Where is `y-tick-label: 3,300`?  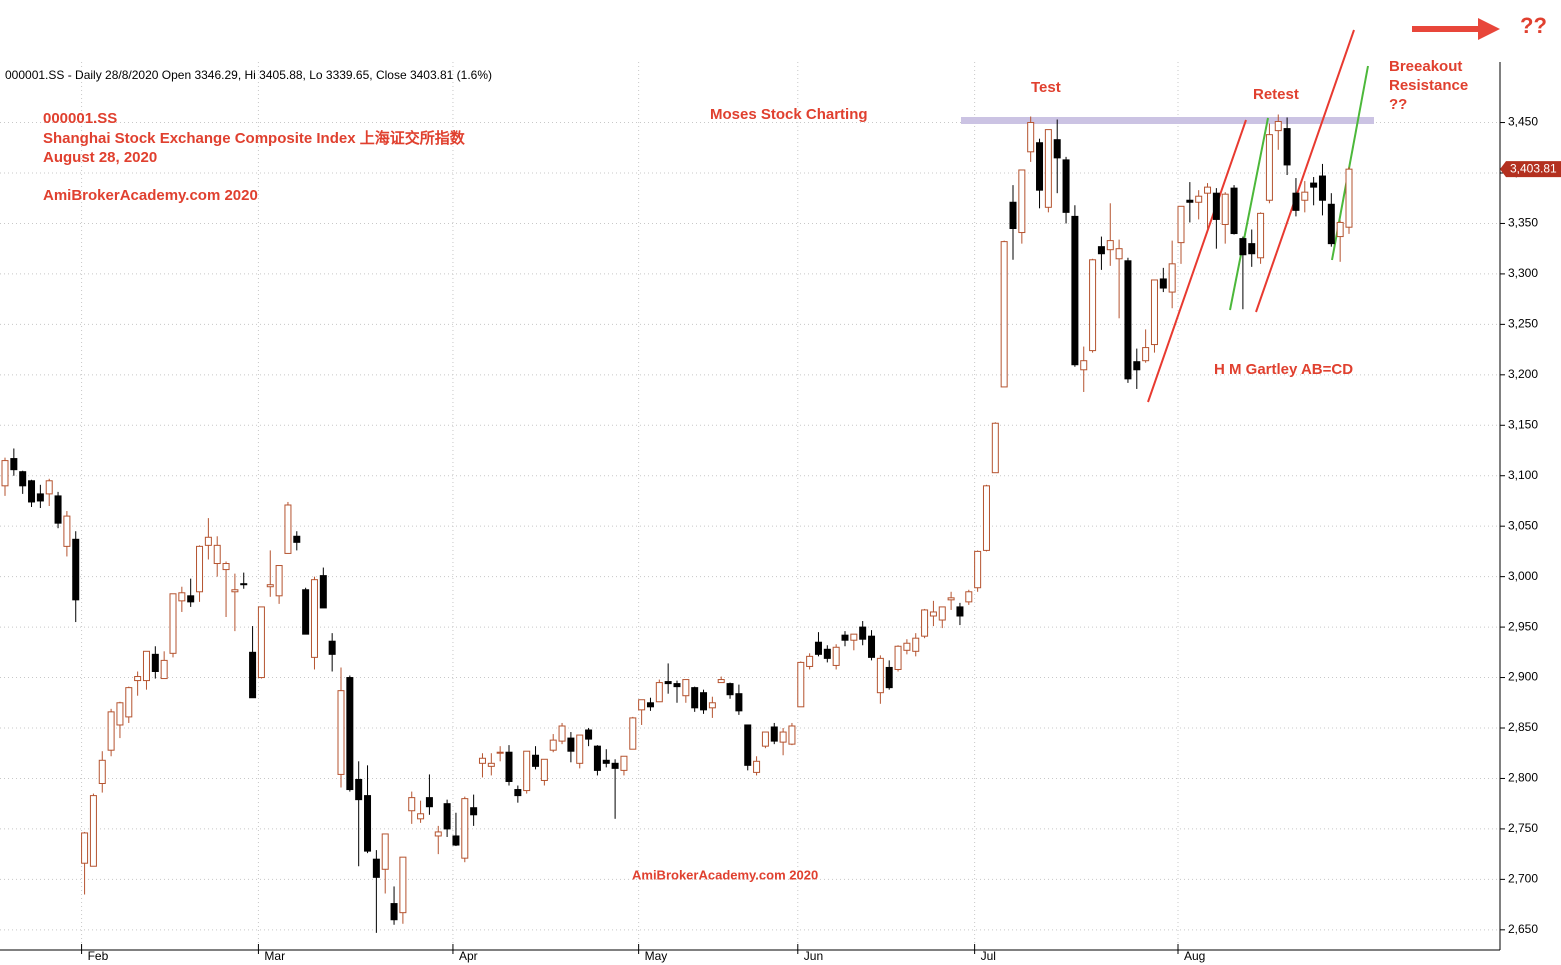
y-tick-label: 3,300 is located at coordinates (1523, 273).